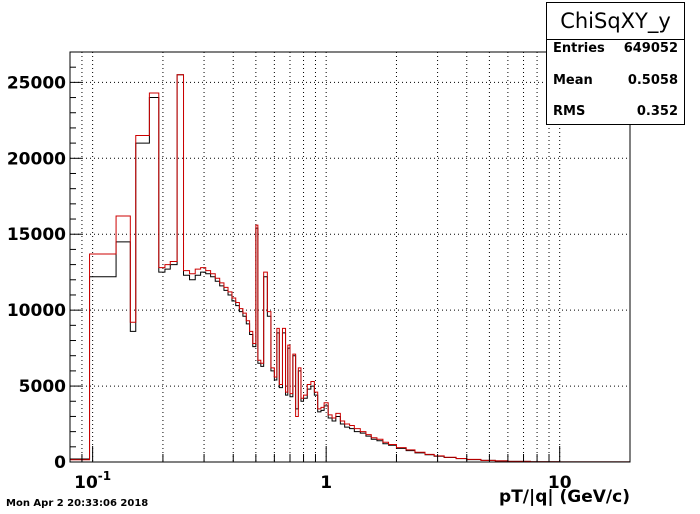 Image resolution: width=700 pixels, height=514 pixels. Describe the element at coordinates (92, 481) in the screenshot. I see `x-tick-label: 10-1` at that location.